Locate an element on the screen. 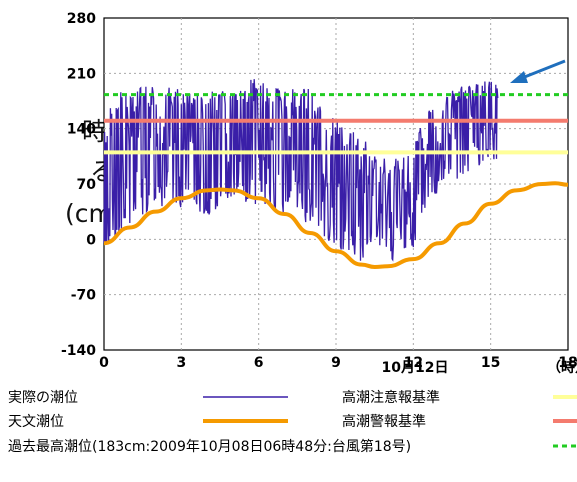  y-tick-label-3: 70 is located at coordinates (87, 185).